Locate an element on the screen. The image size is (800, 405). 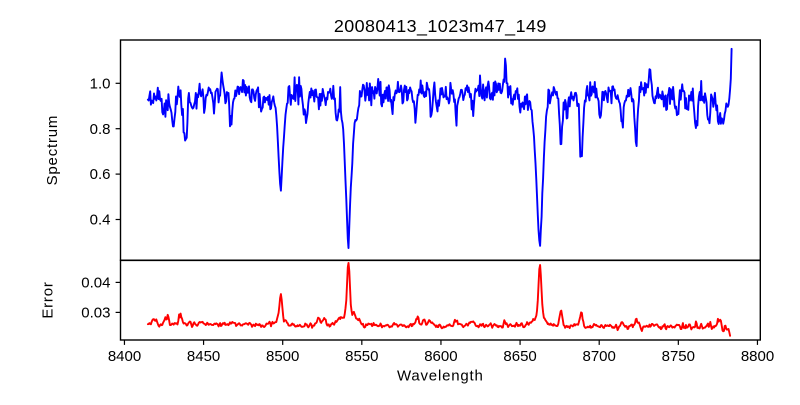
svg-text: 20080413_1023m47_149 is located at coordinates (440, 26).